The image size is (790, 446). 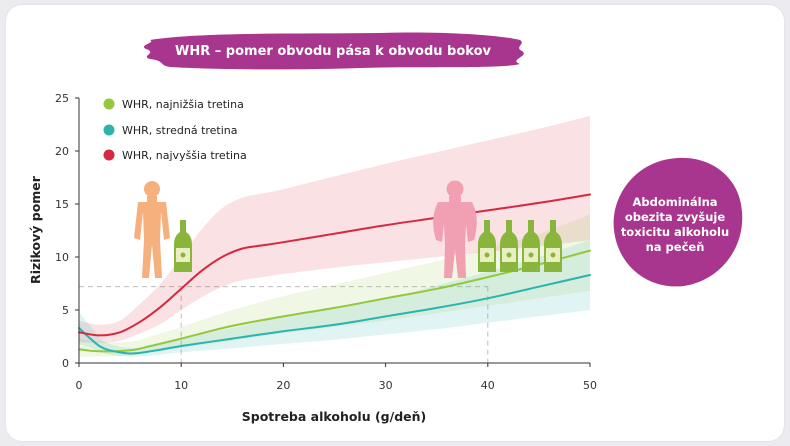 I want to click on y-tick-label: 10, so click(x=62, y=257).